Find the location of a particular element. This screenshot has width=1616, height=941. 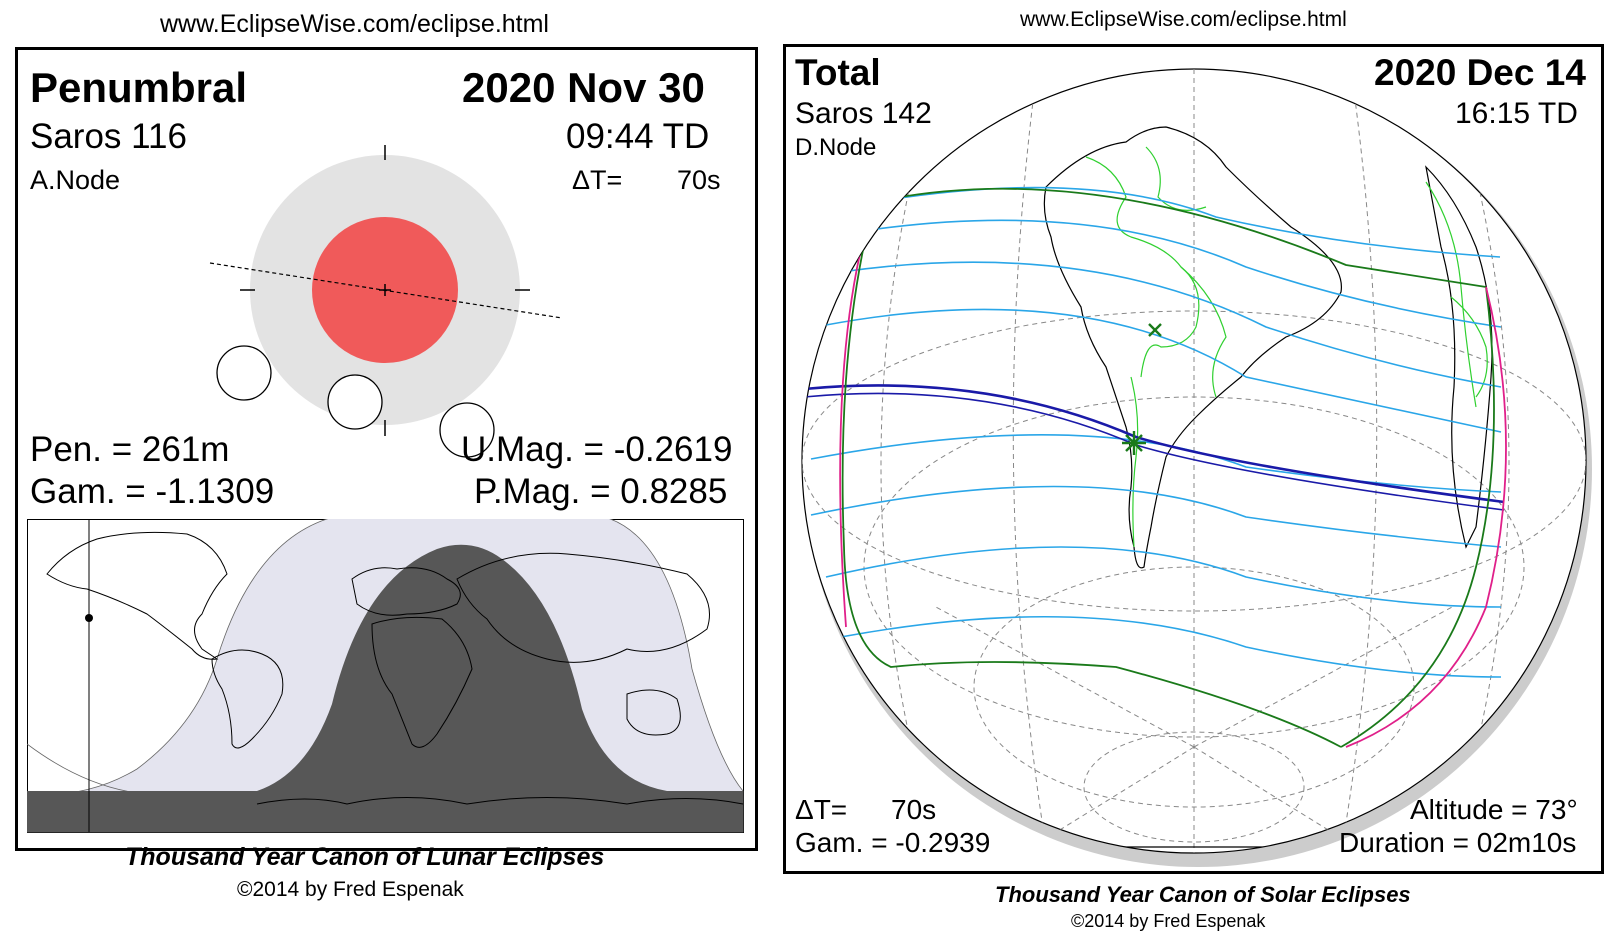

lunar-url: www.EclipseWise.com/eclipse.html is located at coordinates (354, 24).